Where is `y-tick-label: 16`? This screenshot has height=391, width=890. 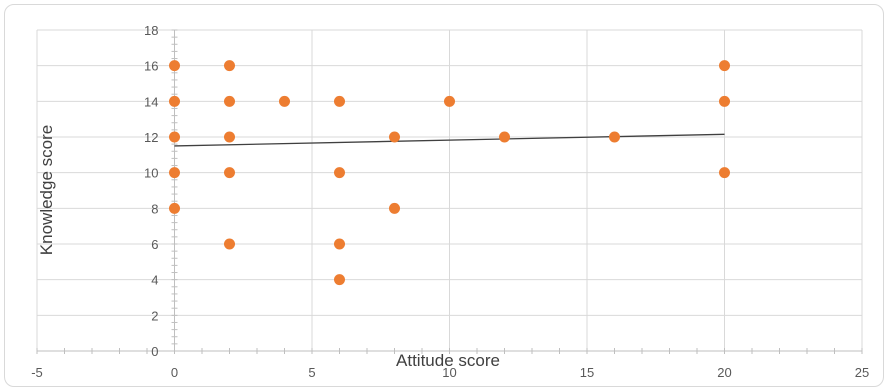 y-tick-label: 16 is located at coordinates (151, 66).